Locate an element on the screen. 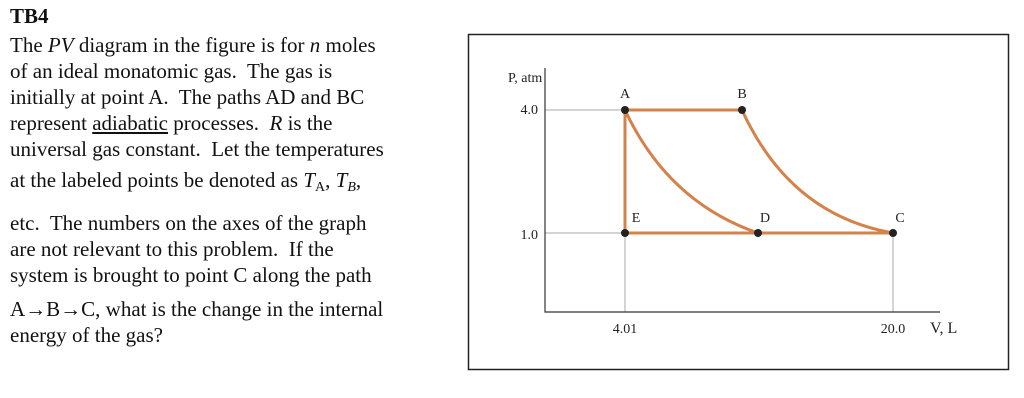 Image resolution: width=1024 pixels, height=398 pixels. point-label: C is located at coordinates (899, 218).